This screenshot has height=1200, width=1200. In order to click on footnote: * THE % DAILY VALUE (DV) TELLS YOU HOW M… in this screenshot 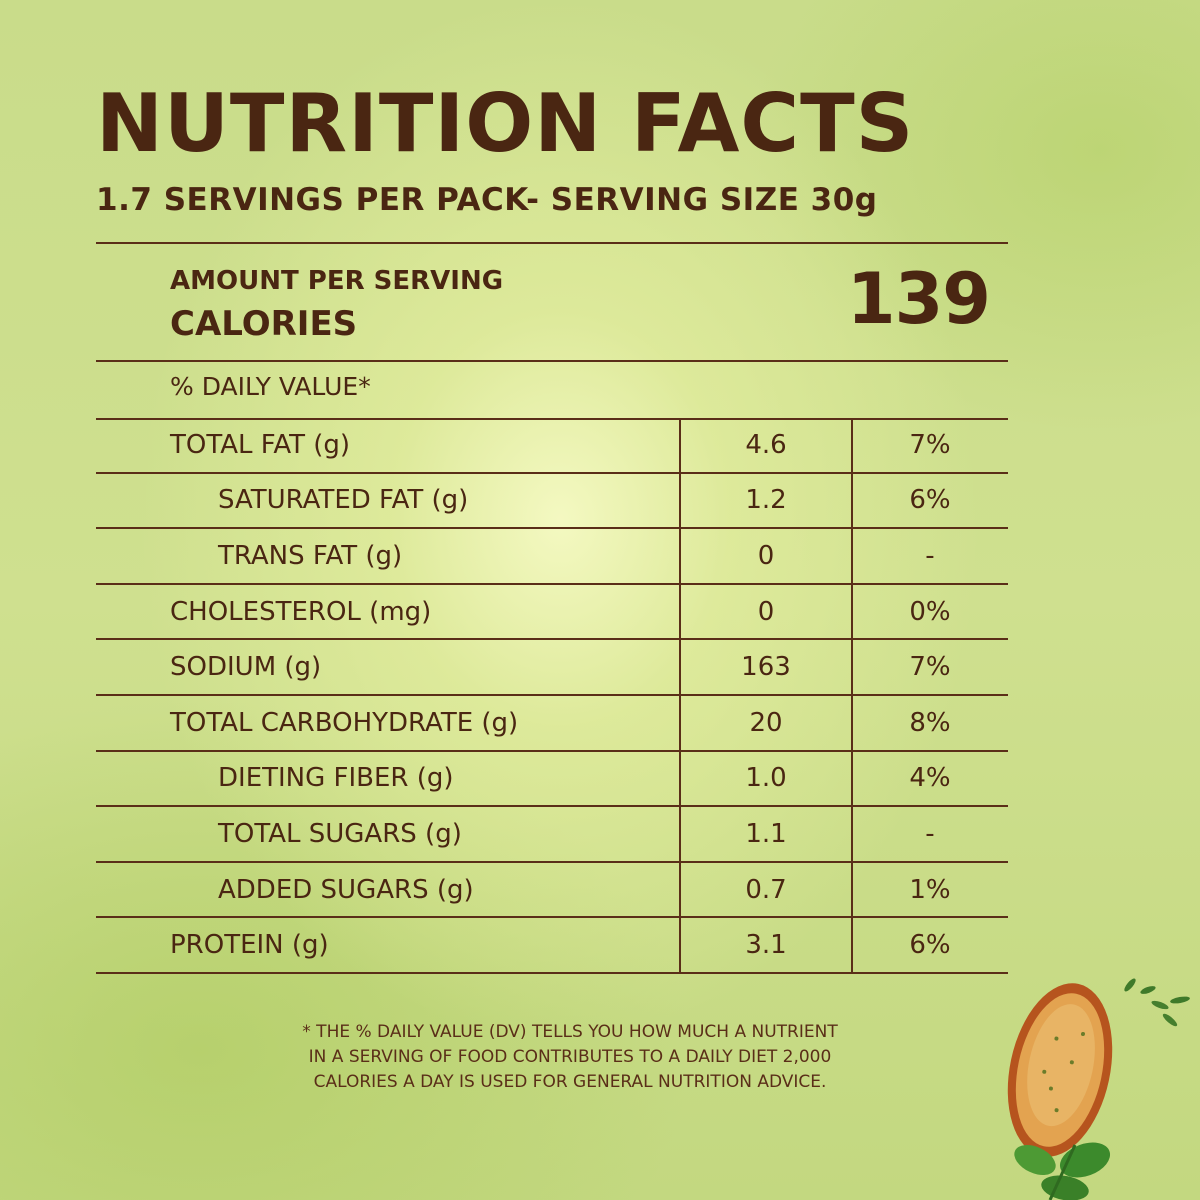, I will do `click(570, 1057)`.